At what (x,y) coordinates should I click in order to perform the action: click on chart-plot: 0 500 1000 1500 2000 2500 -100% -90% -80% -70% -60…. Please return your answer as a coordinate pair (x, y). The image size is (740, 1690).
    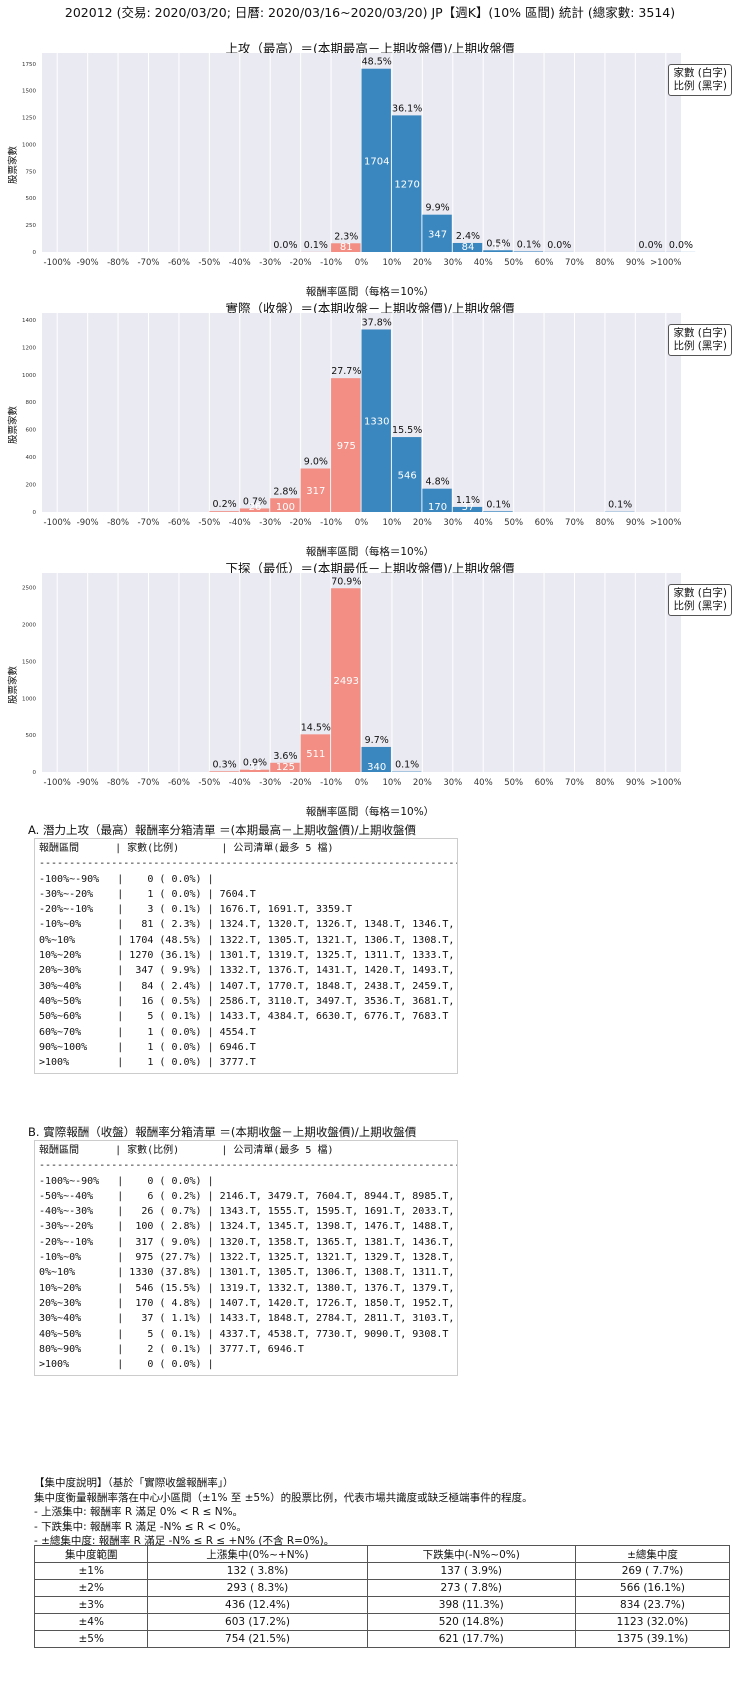
    Looking at the image, I should click on (352, 680).